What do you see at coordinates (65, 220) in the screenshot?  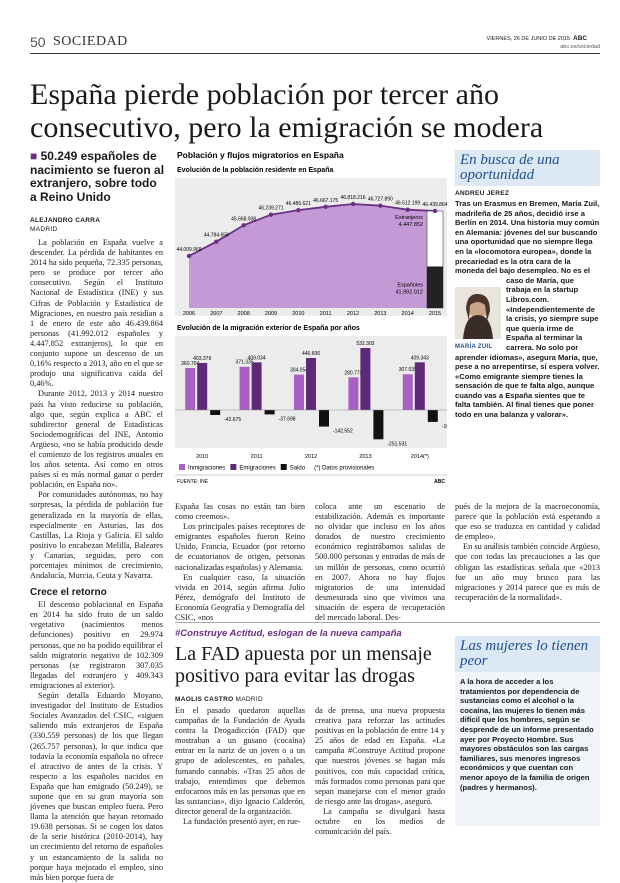 I see `author: ALEJANDRO CARRA` at bounding box center [65, 220].